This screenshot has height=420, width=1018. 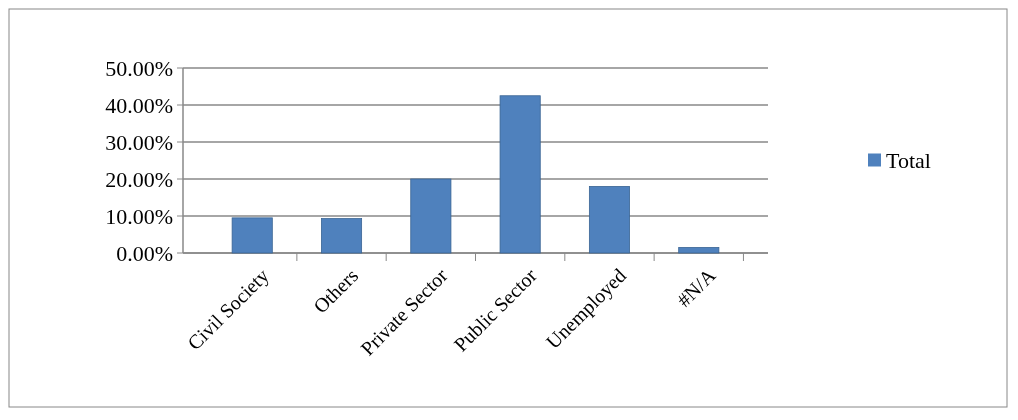 What do you see at coordinates (144, 253) in the screenshot?
I see `y-tick-label: 0.00%` at bounding box center [144, 253].